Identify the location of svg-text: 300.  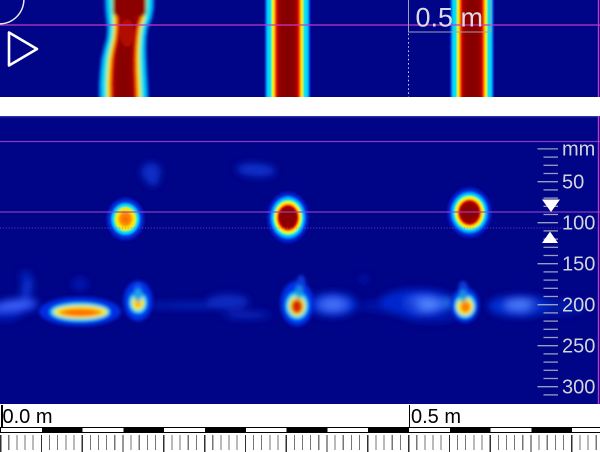
(578, 388).